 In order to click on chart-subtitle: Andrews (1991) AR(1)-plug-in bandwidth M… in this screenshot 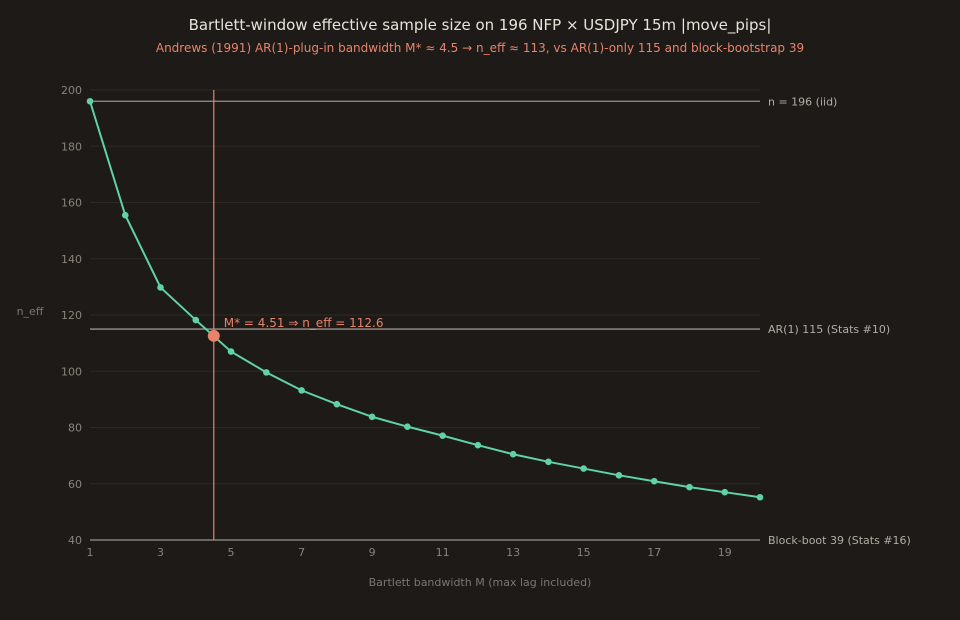, I will do `click(480, 48)`.